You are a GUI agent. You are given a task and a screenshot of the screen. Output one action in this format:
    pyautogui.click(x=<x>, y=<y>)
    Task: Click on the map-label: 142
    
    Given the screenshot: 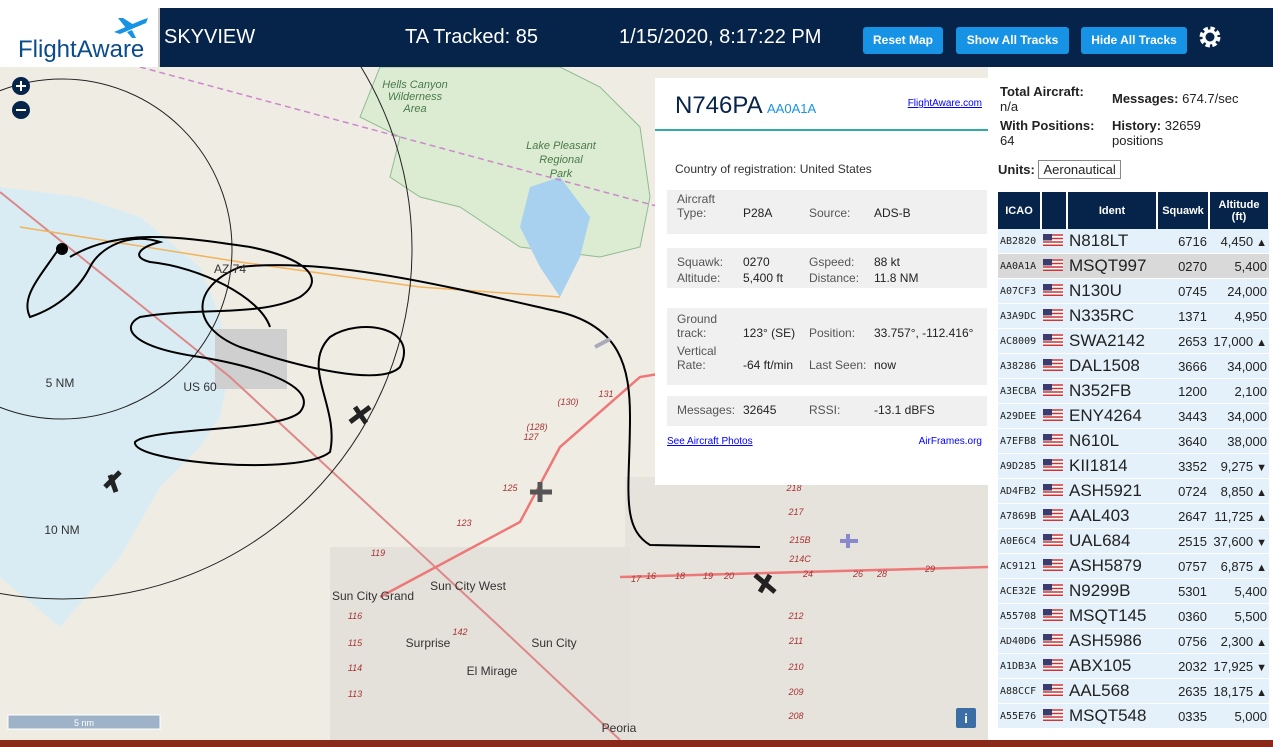 What is the action you would take?
    pyautogui.click(x=459, y=632)
    